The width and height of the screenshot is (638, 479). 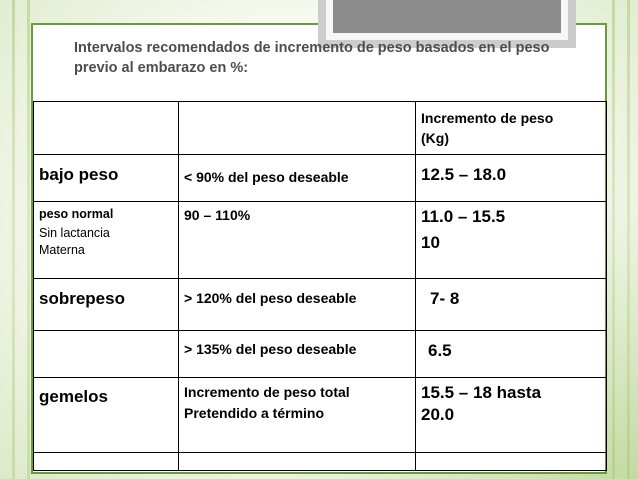 What do you see at coordinates (74, 233) in the screenshot?
I see `category-note: Sin lactancia` at bounding box center [74, 233].